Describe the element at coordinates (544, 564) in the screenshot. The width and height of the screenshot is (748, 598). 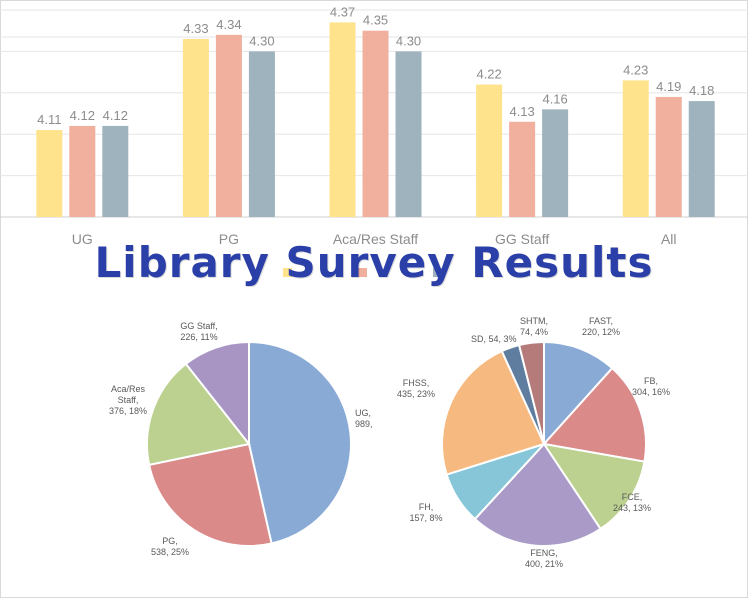
I see `slice-value-label: 400, 21%` at that location.